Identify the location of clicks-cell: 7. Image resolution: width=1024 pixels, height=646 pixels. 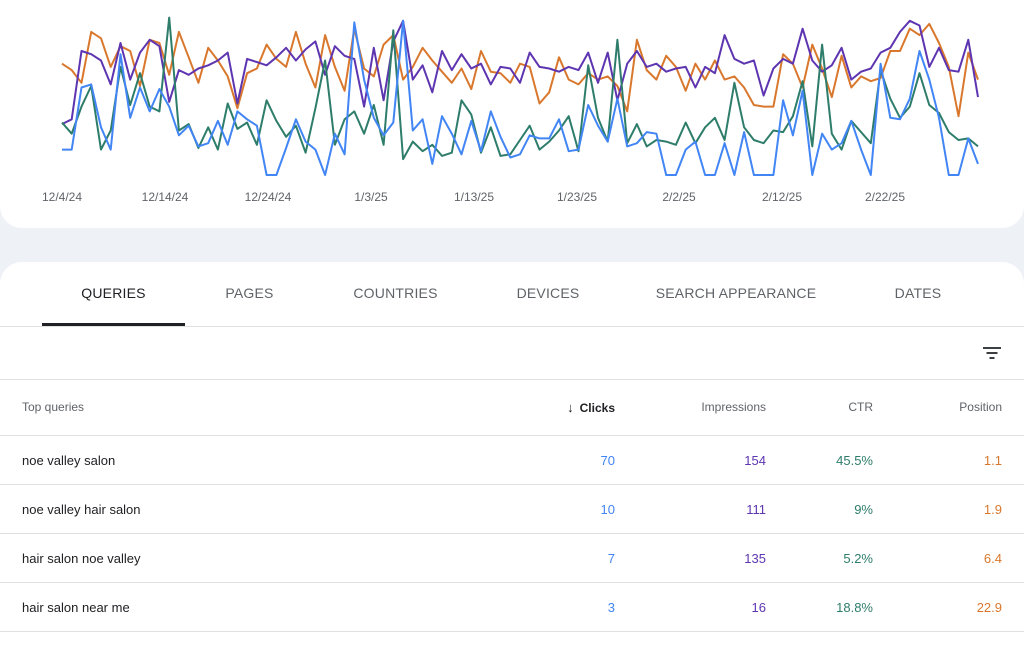
(611, 558).